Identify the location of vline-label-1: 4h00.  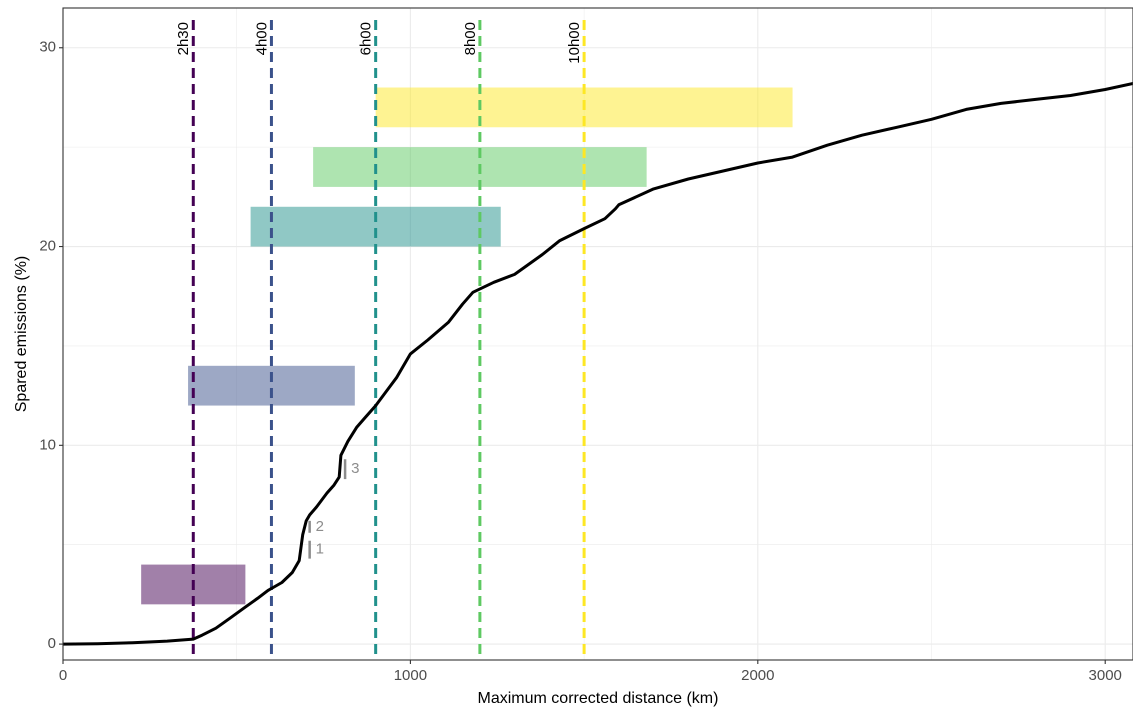
(261, 38).